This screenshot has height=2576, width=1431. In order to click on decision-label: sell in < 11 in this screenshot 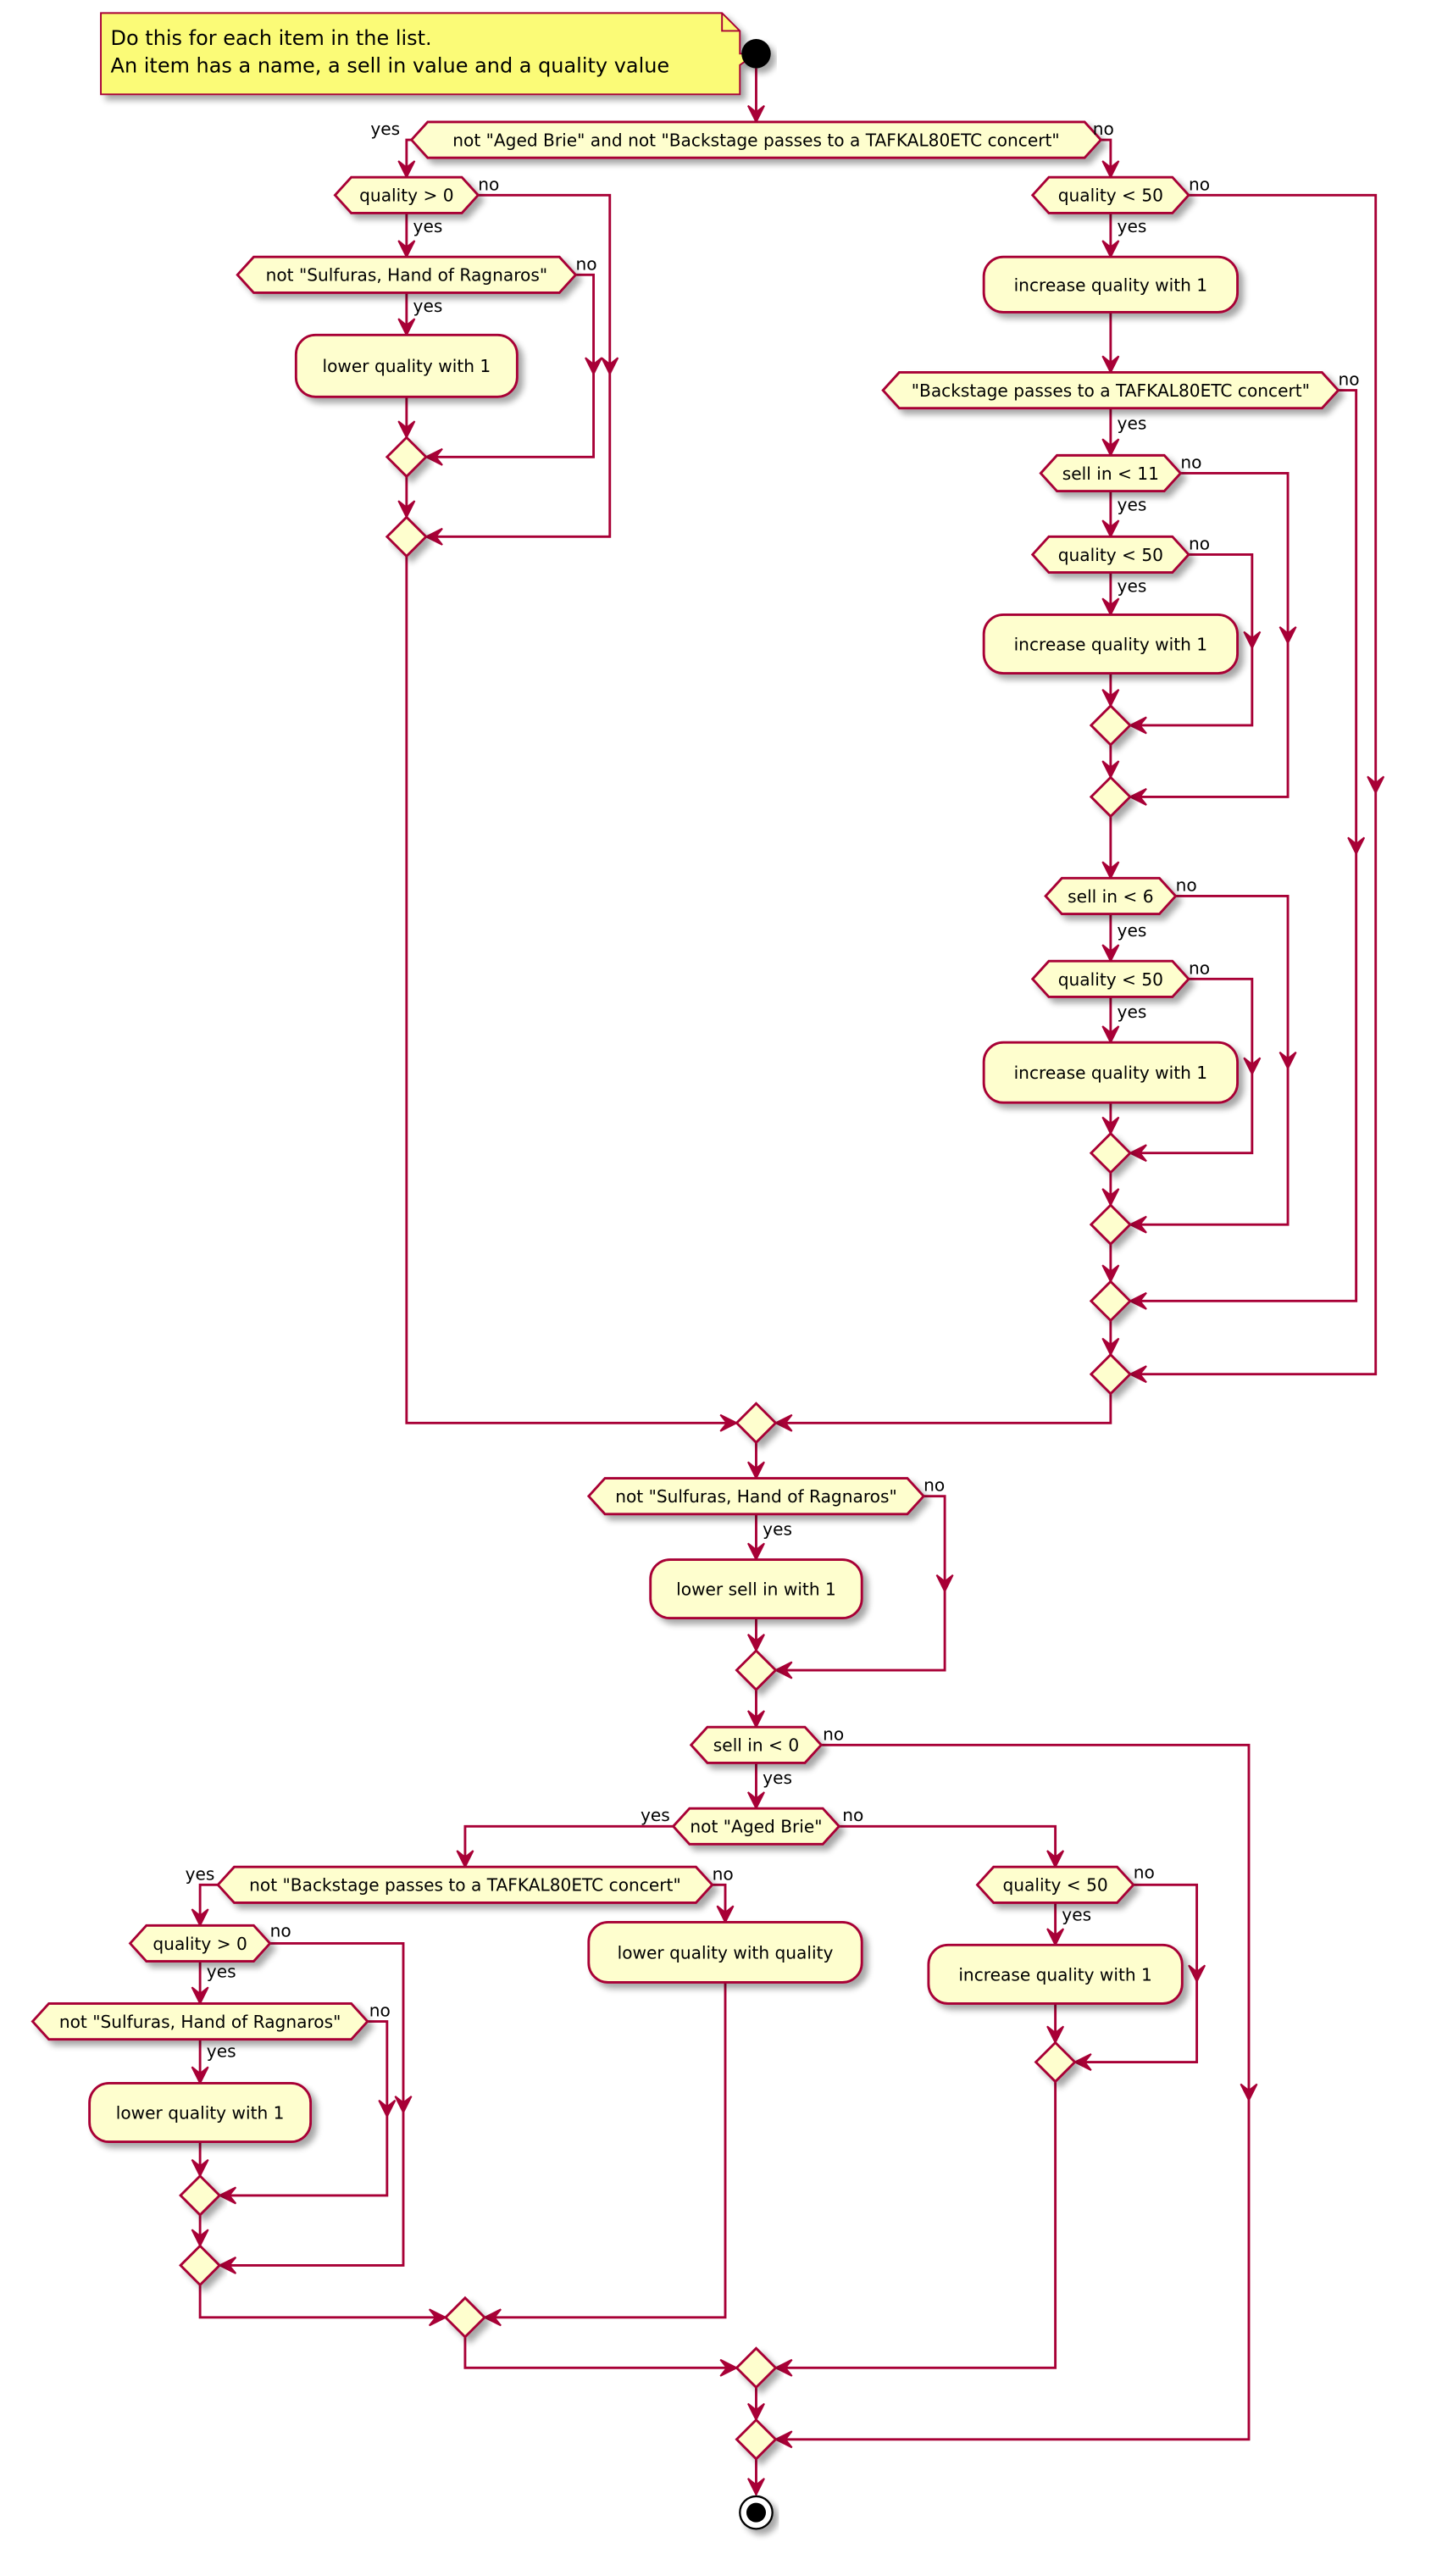, I will do `click(1110, 474)`.